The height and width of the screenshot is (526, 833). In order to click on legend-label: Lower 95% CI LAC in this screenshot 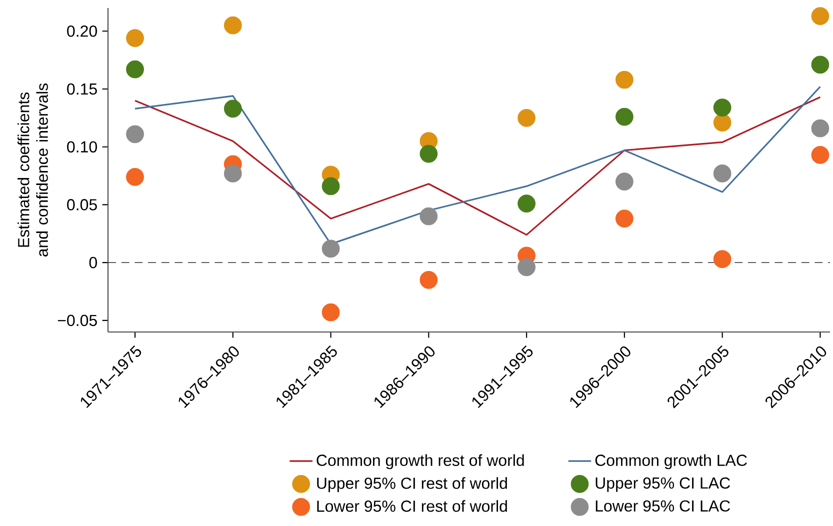, I will do `click(663, 506)`.